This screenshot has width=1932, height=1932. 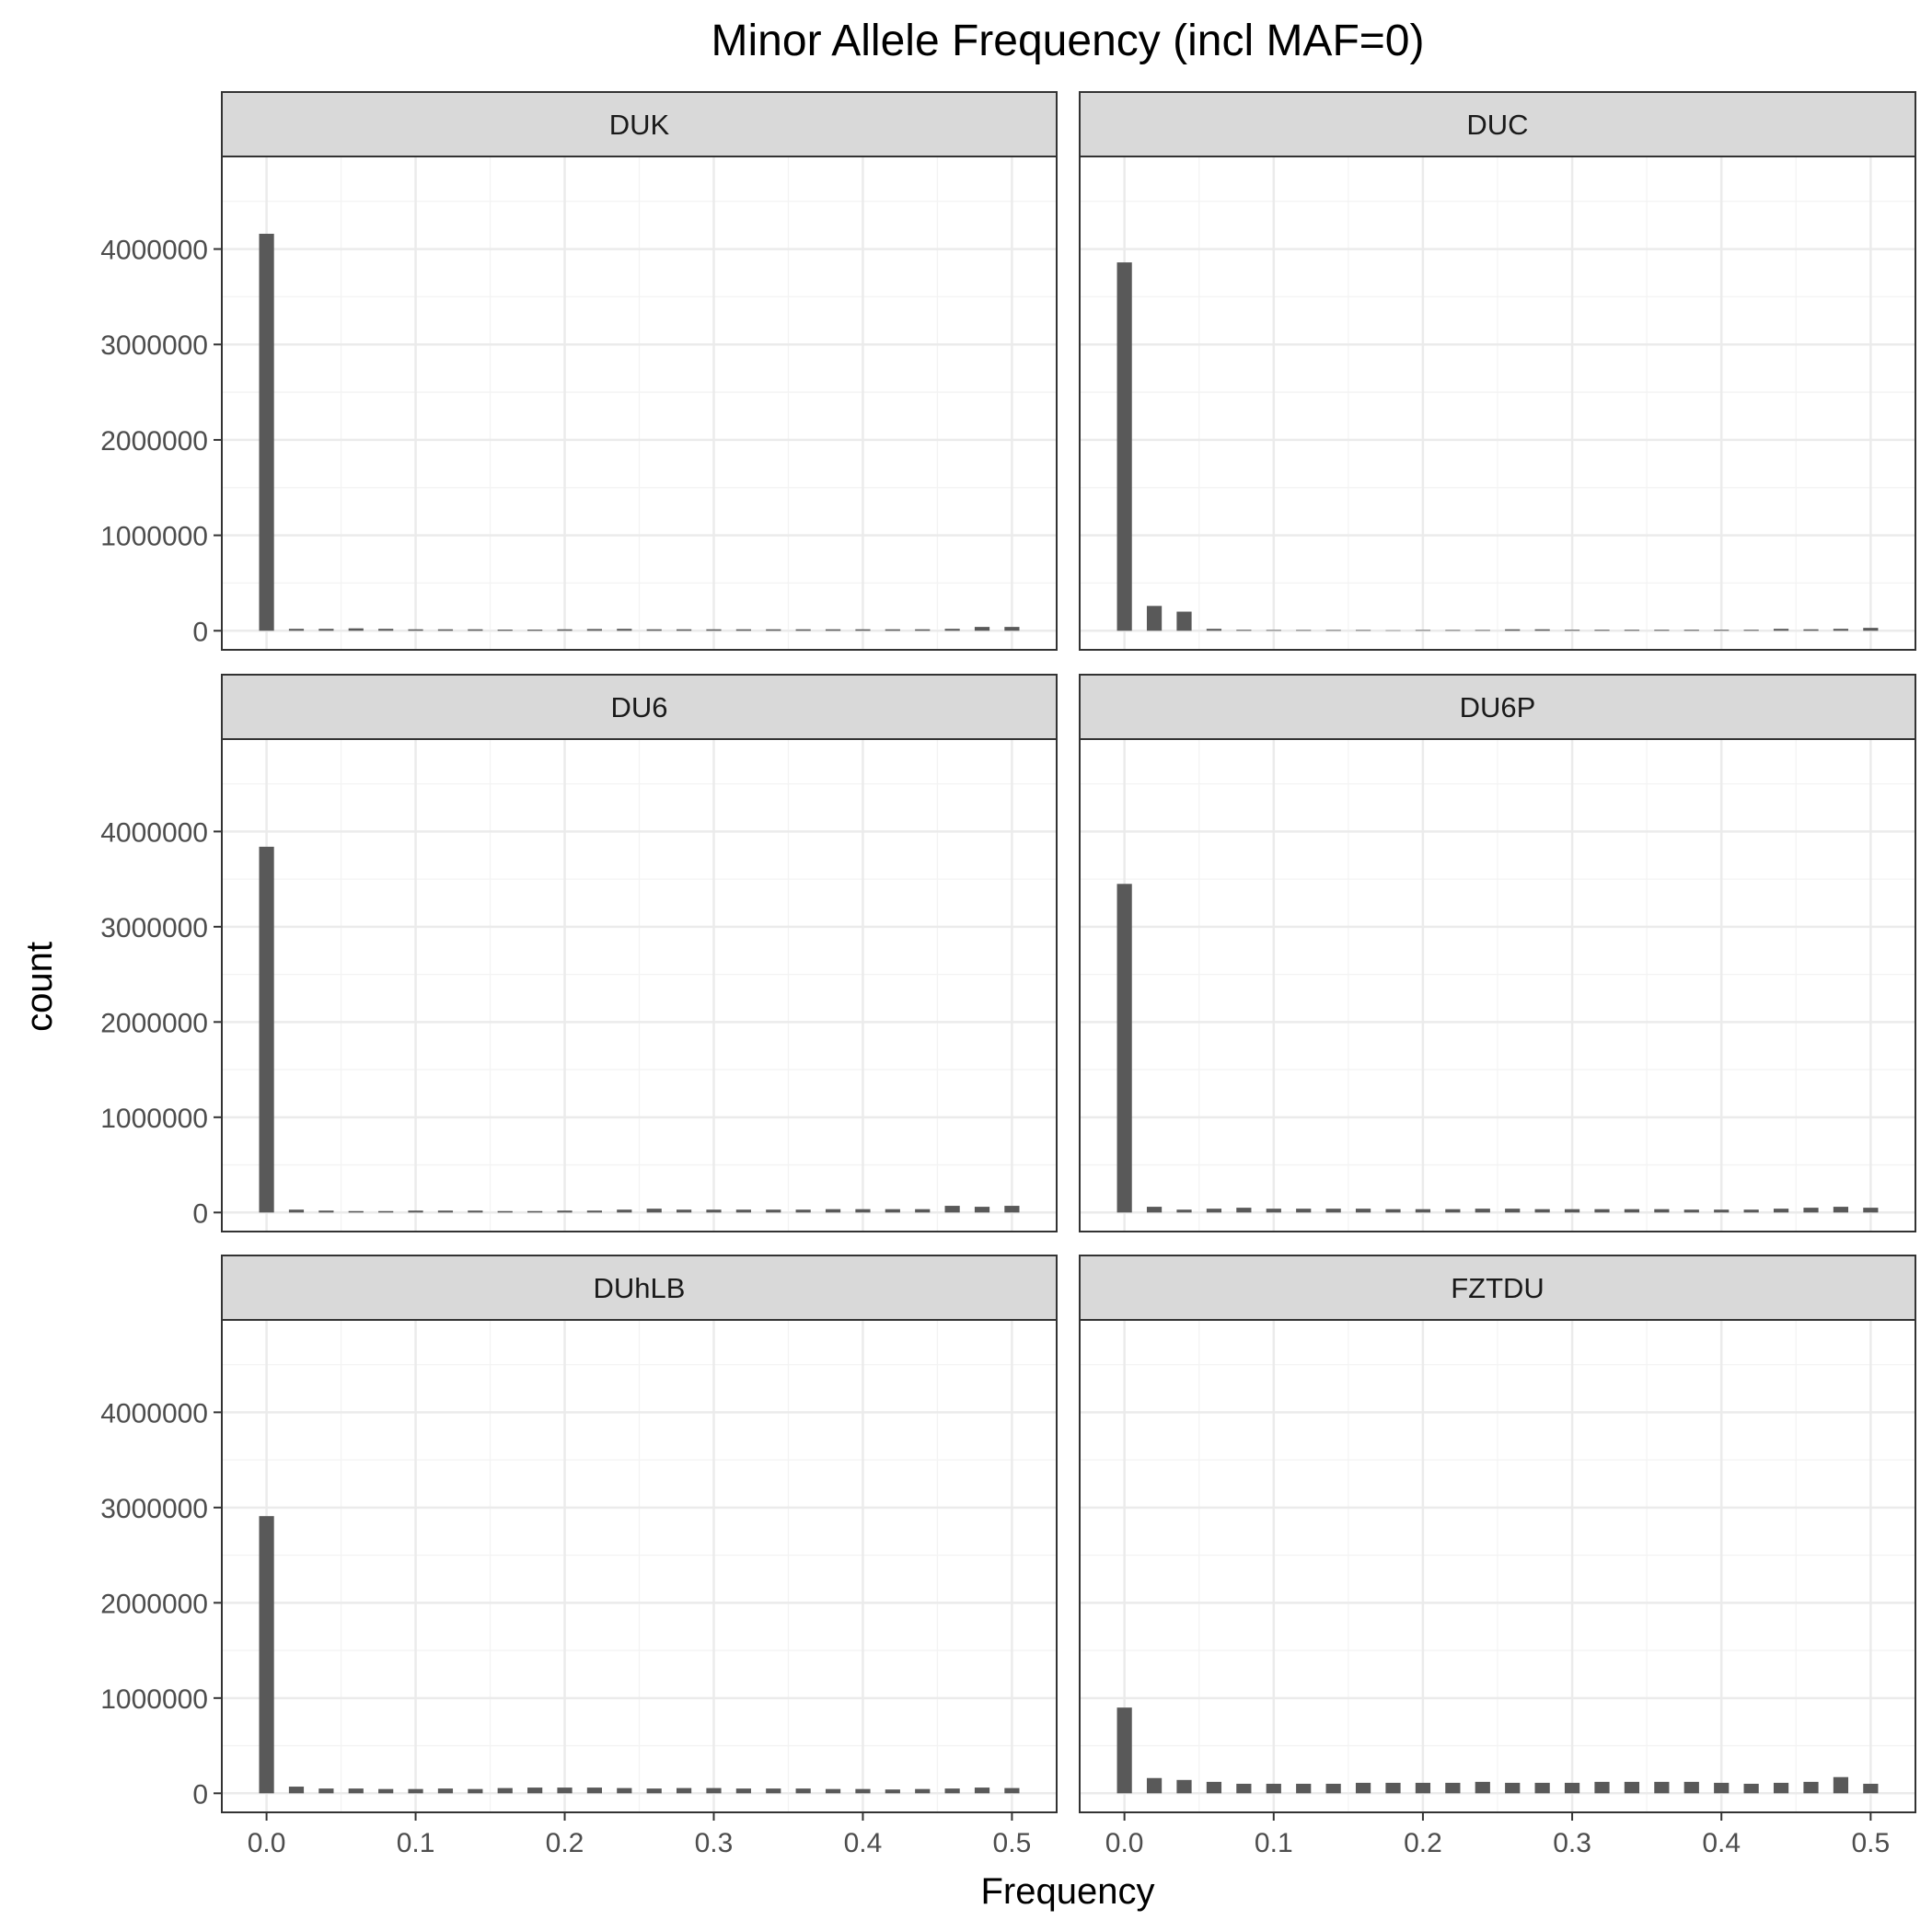 What do you see at coordinates (1497, 1288) in the screenshot?
I see `facet-strip-label: FZTDU` at bounding box center [1497, 1288].